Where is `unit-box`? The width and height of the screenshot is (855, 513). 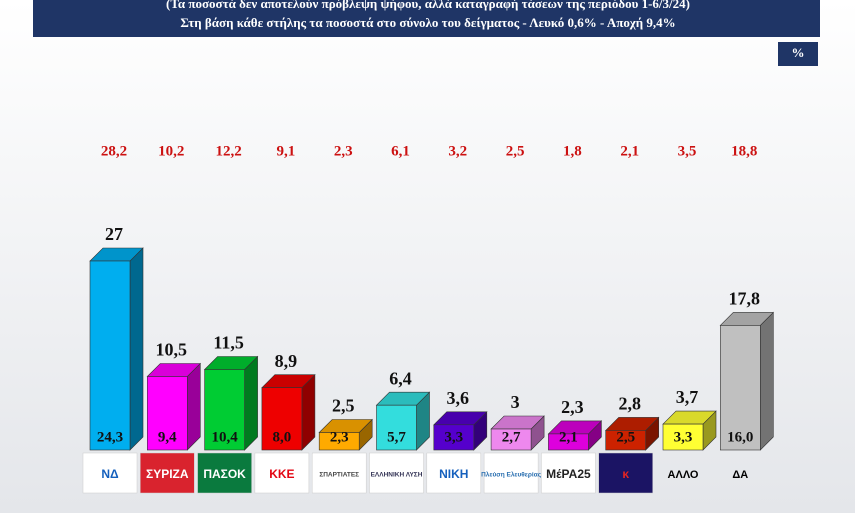
unit-box is located at coordinates (798, 54).